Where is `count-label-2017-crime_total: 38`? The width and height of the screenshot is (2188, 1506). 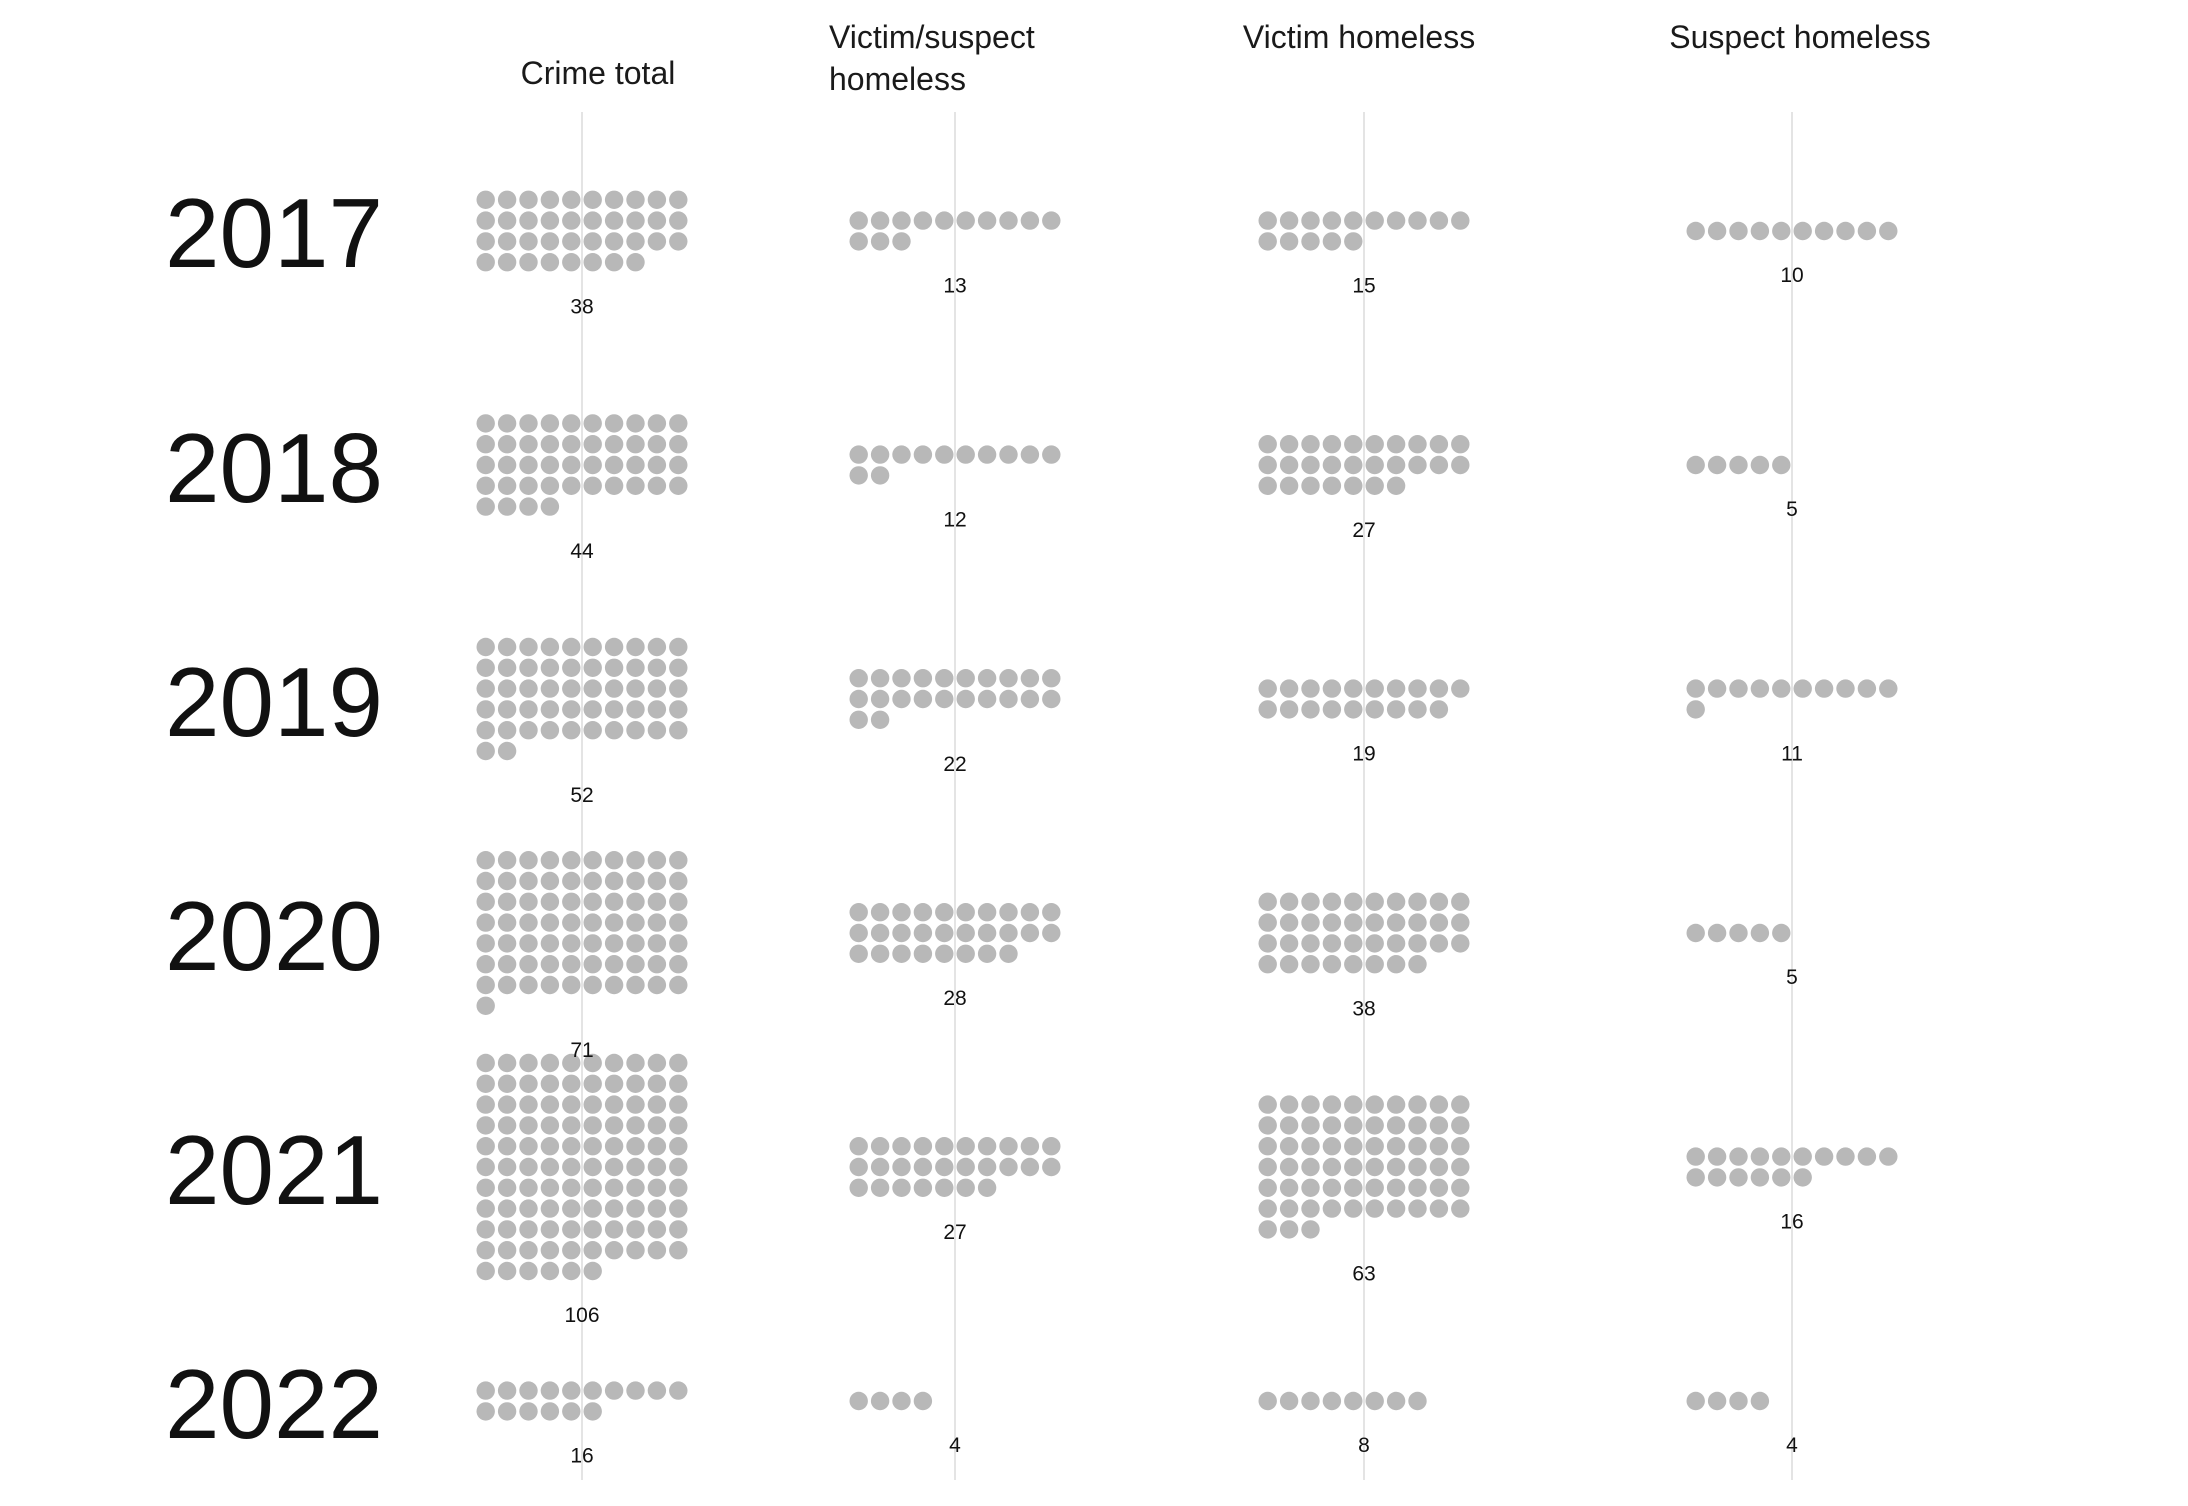 count-label-2017-crime_total: 38 is located at coordinates (581, 306).